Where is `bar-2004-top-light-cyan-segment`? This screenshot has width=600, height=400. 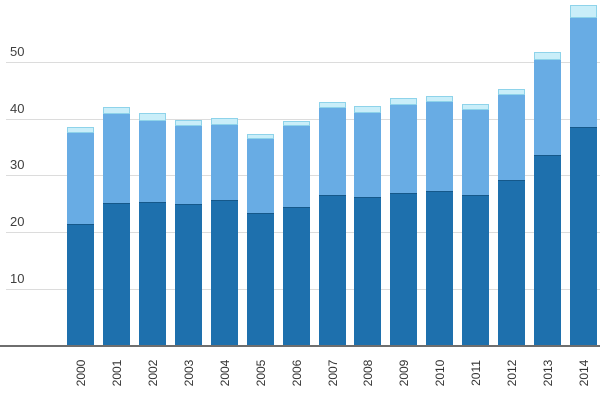 bar-2004-top-light-cyan-segment is located at coordinates (224, 121).